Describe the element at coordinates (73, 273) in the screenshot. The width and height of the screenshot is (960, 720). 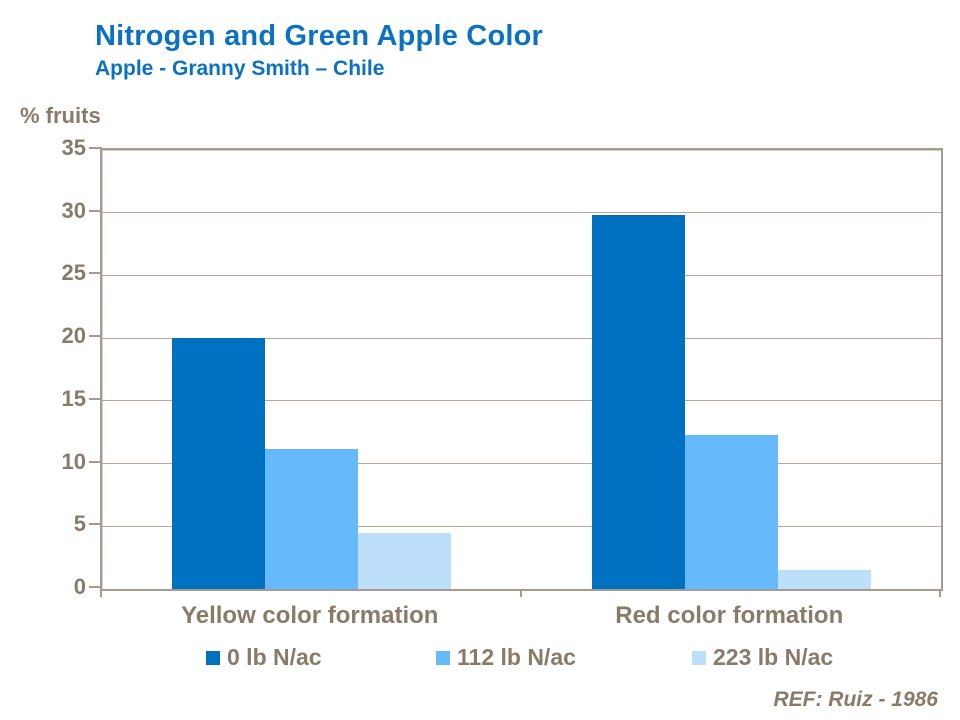
I see `y-axis-tick-label: 25` at that location.